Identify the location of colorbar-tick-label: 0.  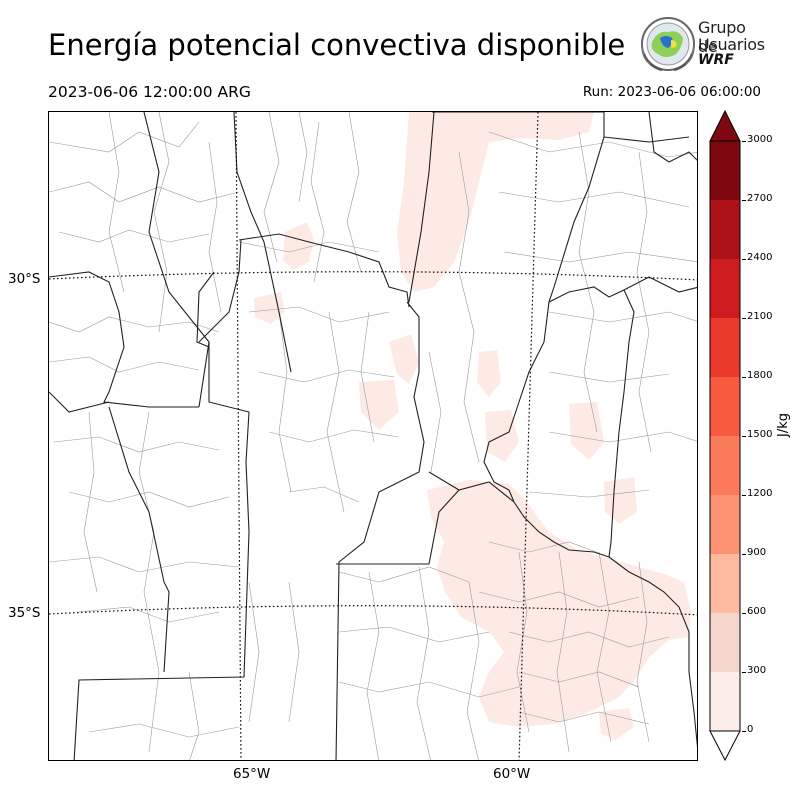
(750, 729).